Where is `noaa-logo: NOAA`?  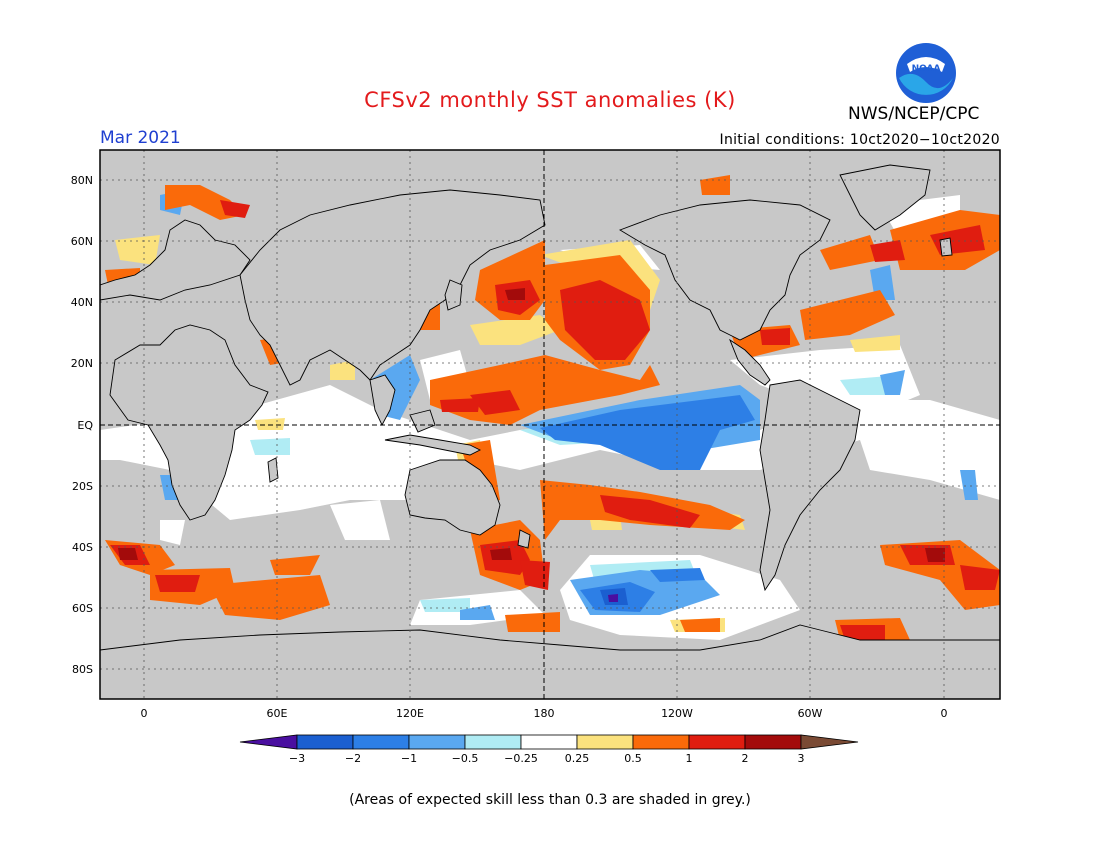
noaa-logo: NOAA is located at coordinates (926, 73).